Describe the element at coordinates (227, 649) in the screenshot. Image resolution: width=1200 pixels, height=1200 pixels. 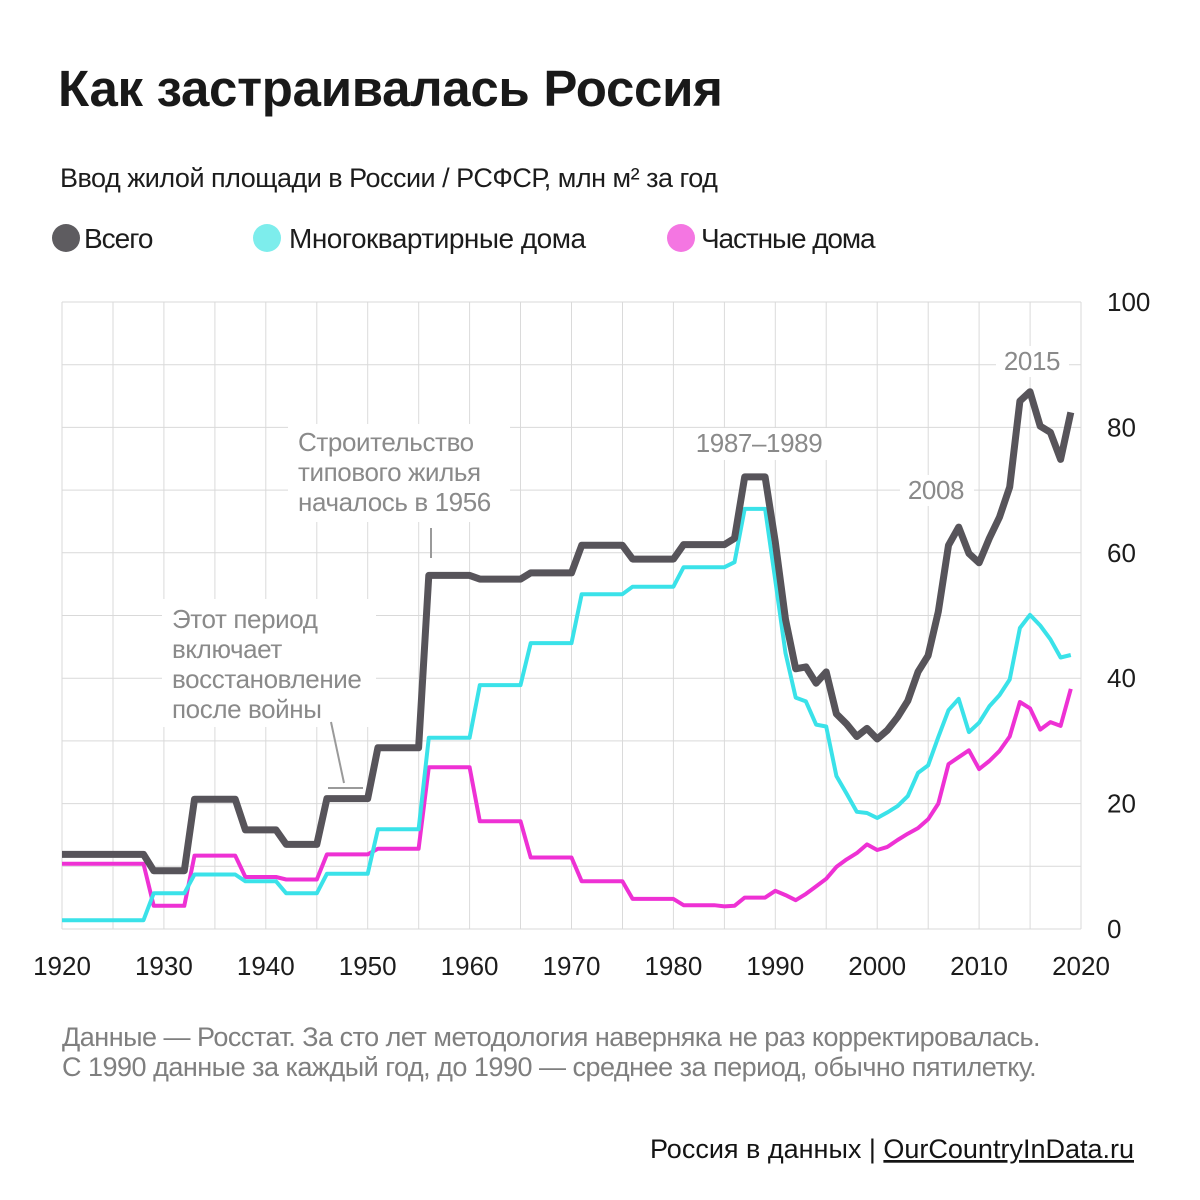
I see `svg-text: включает` at that location.